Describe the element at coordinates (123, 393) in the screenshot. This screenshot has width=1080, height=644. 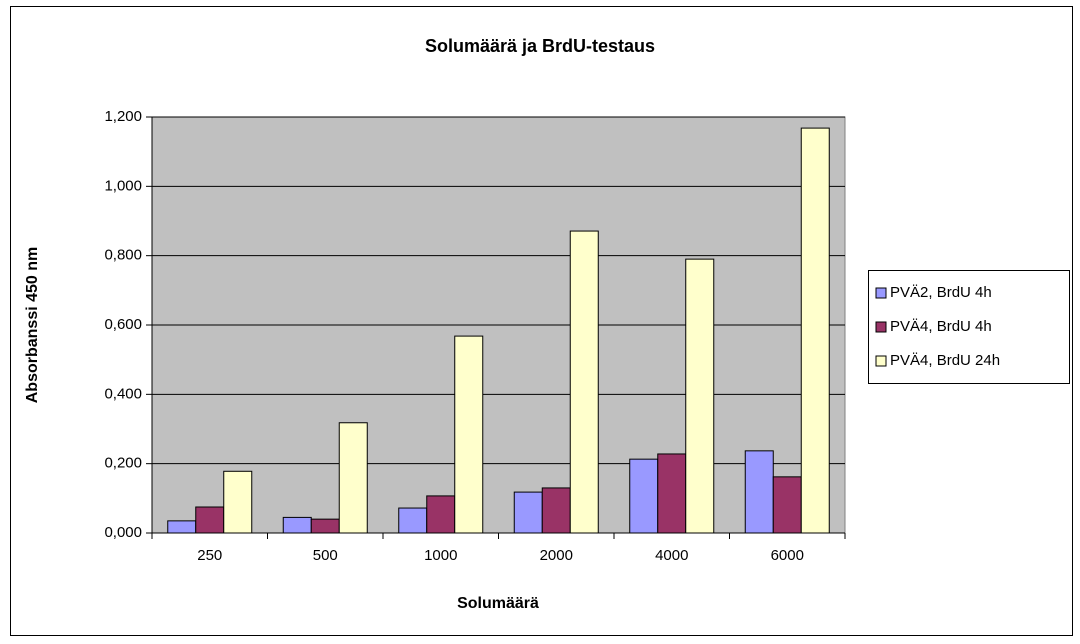
I see `y-tick-label: 0,400` at that location.